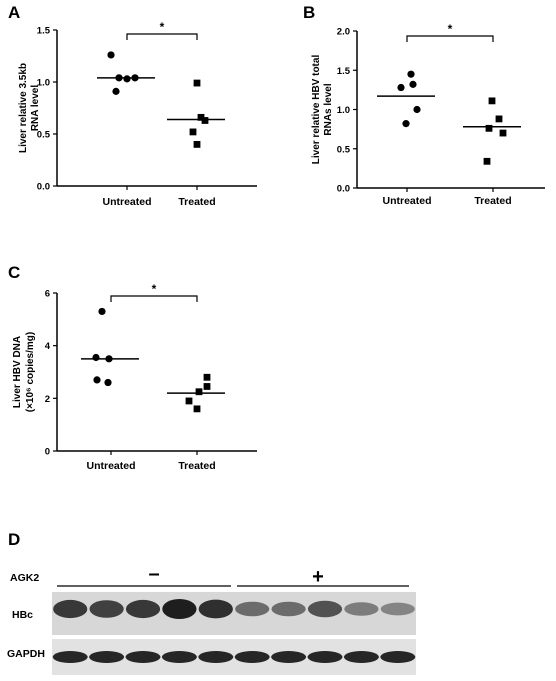 This screenshot has height=681, width=556. I want to click on panel-letter: A, so click(14, 12).